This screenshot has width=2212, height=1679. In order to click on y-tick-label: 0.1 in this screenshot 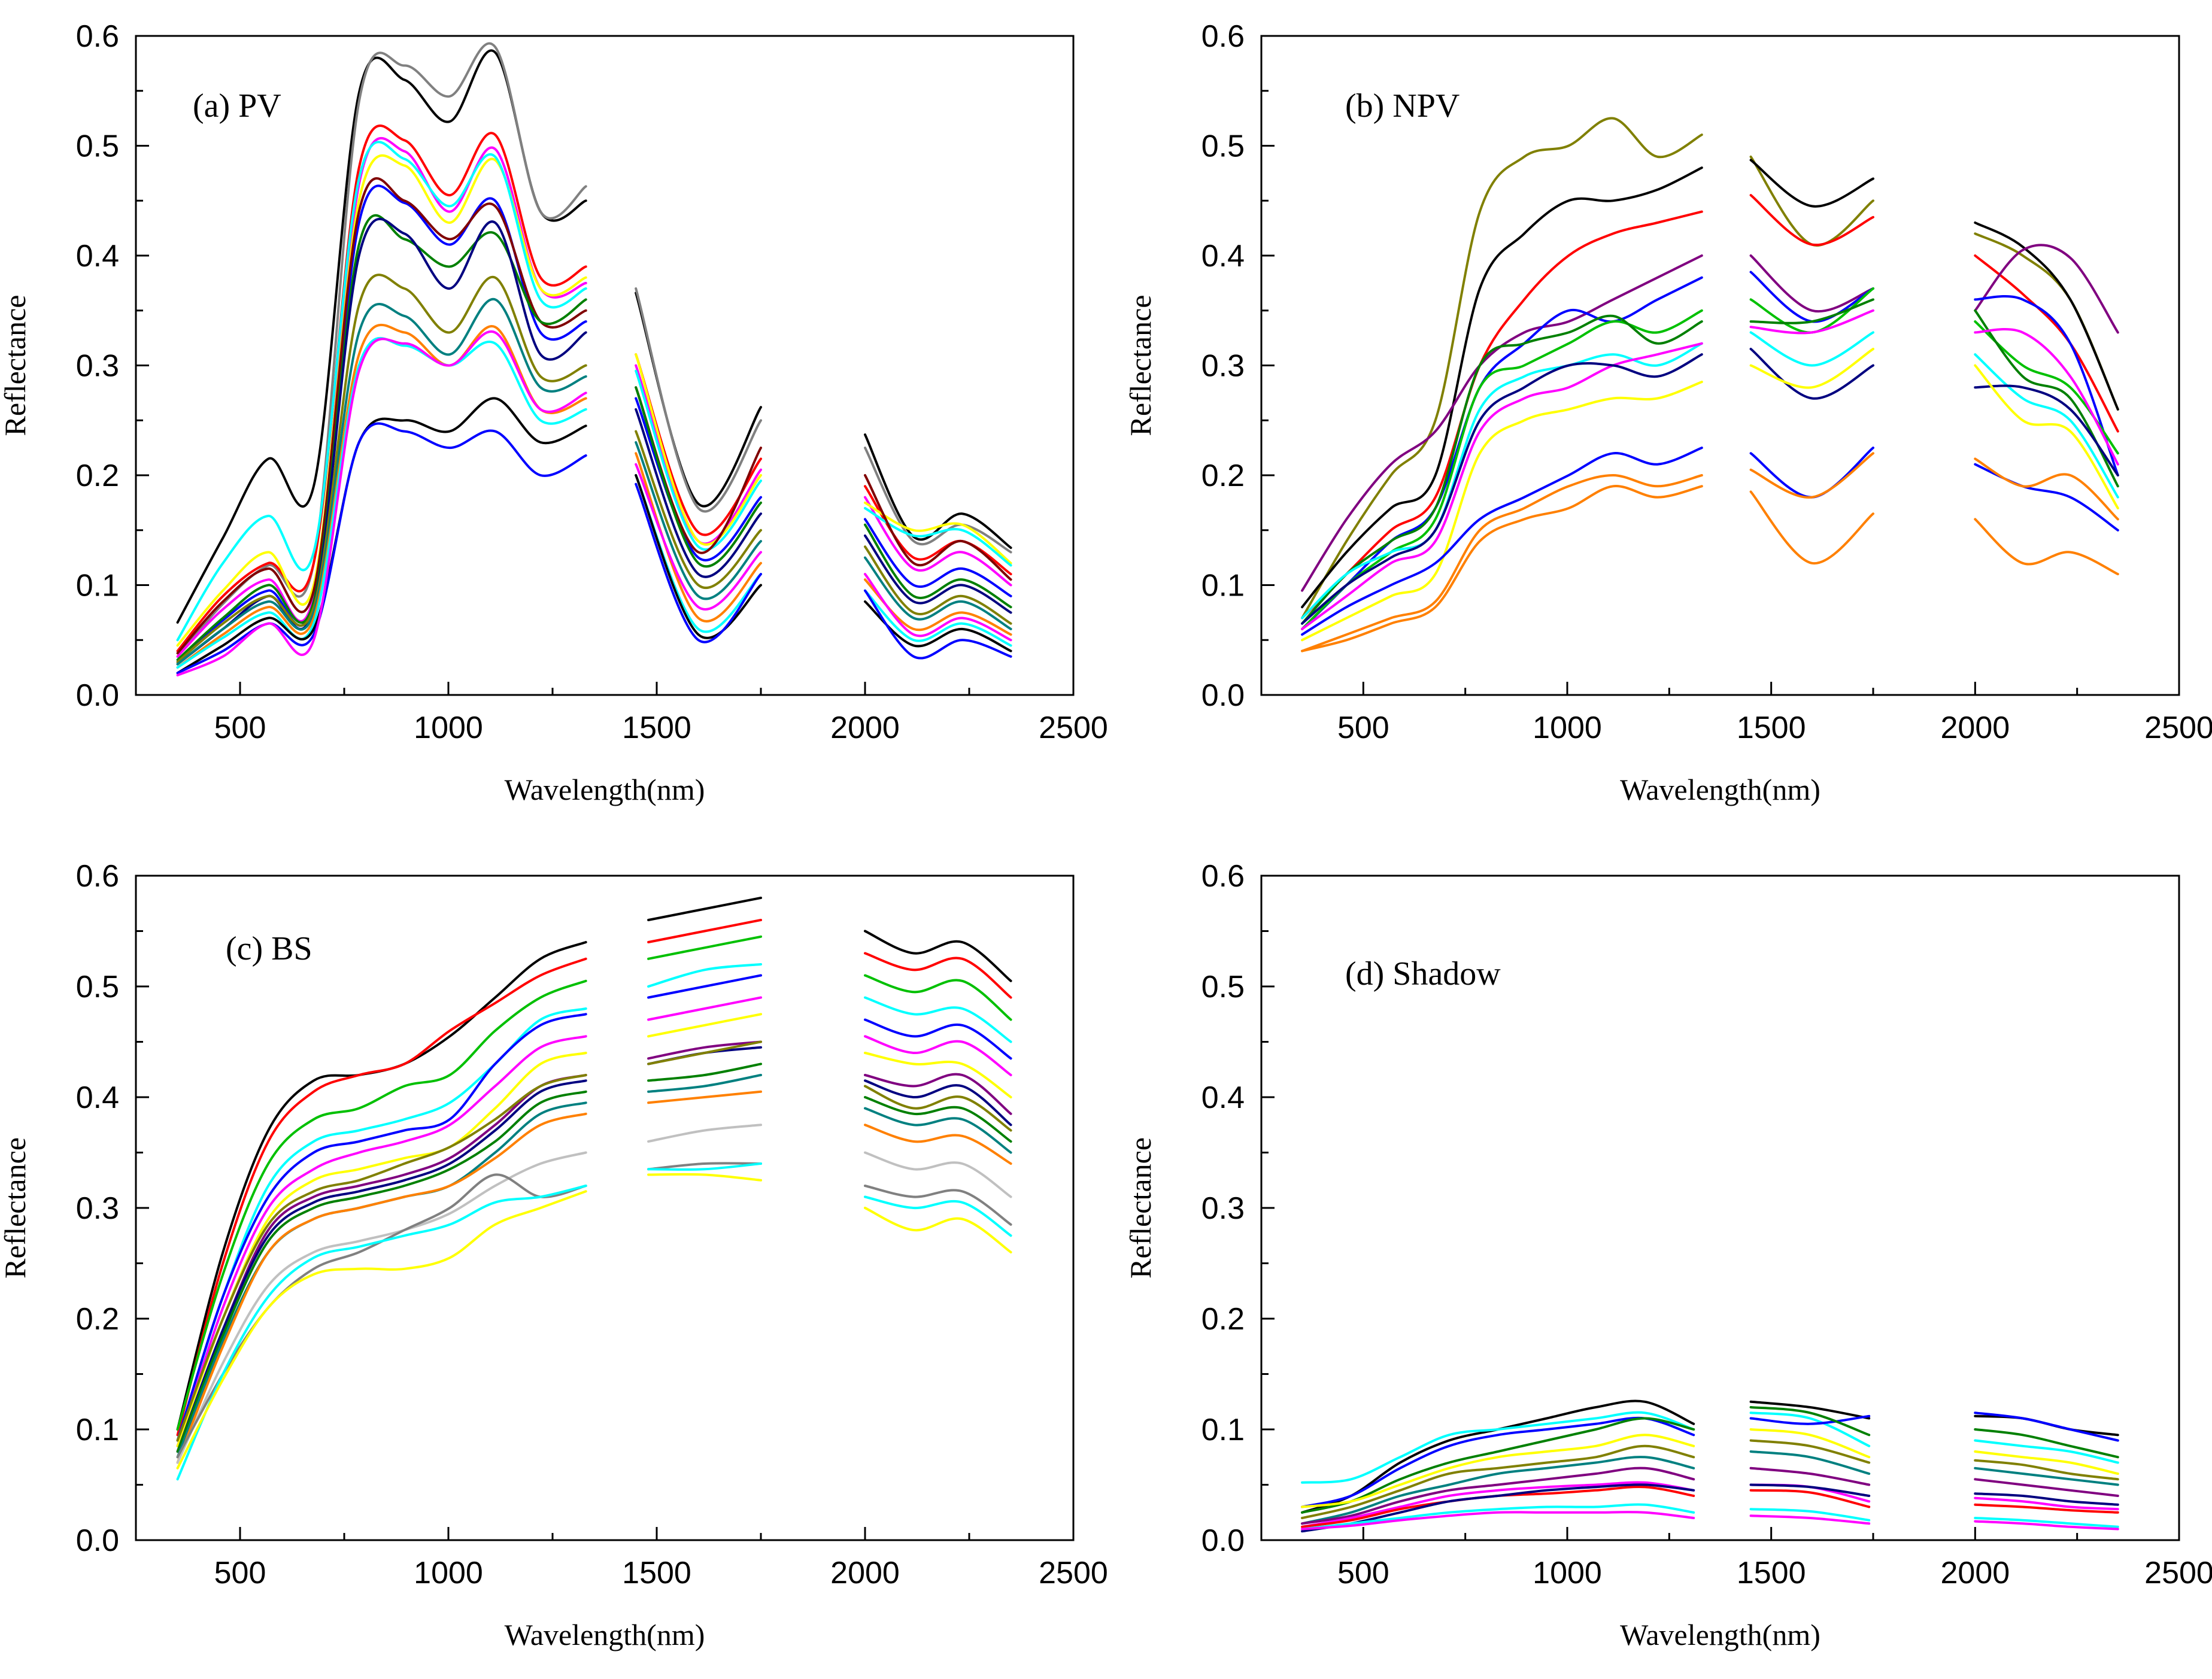, I will do `click(97, 1430)`.